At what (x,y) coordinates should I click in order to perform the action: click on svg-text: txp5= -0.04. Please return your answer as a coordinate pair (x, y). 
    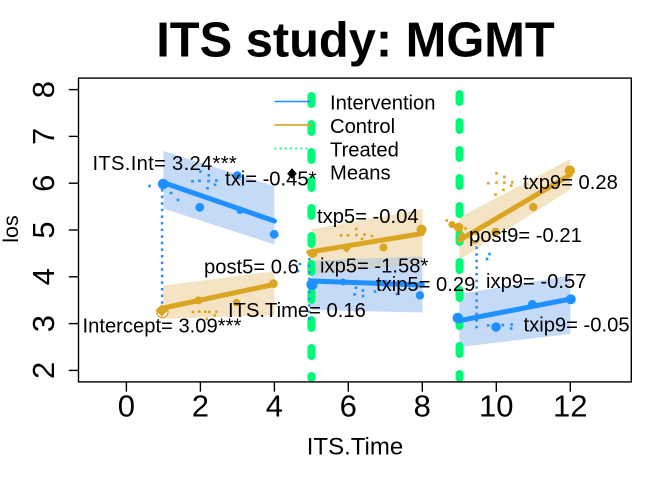
    Looking at the image, I should click on (368, 217).